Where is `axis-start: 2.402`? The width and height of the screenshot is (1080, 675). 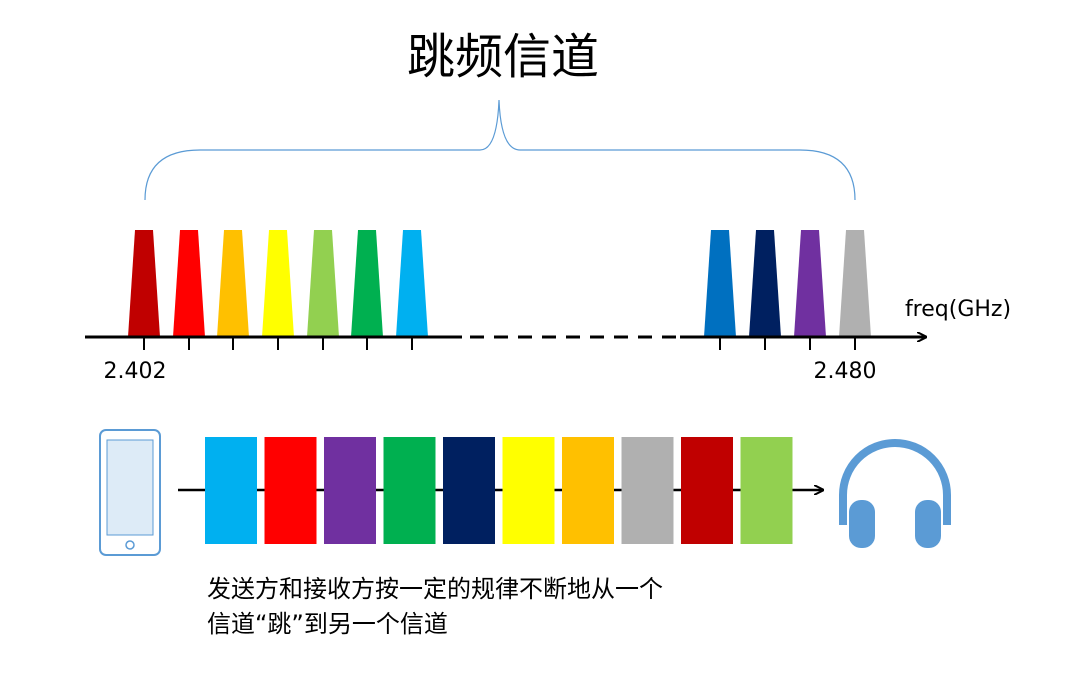 axis-start: 2.402 is located at coordinates (135, 371).